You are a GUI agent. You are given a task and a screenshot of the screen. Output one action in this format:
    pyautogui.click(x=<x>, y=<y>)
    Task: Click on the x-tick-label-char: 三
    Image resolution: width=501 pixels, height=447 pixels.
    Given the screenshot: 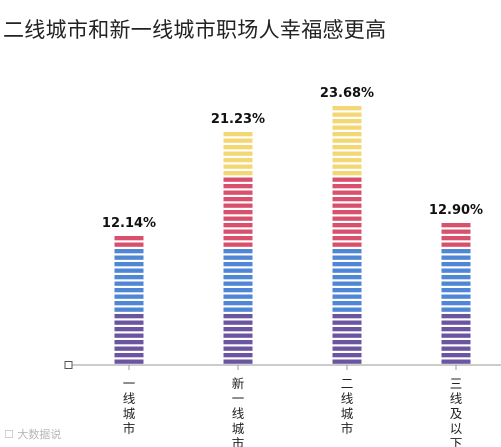 What is the action you would take?
    pyautogui.click(x=456, y=383)
    